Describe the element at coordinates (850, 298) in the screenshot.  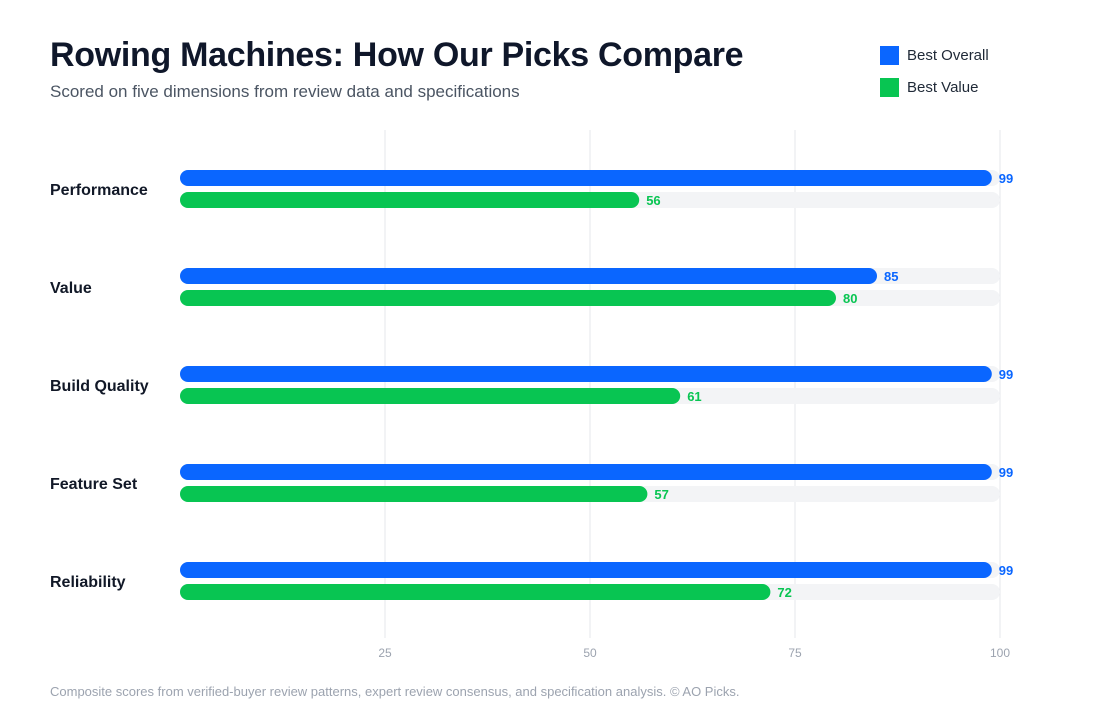
I see `data-label: 80` at that location.